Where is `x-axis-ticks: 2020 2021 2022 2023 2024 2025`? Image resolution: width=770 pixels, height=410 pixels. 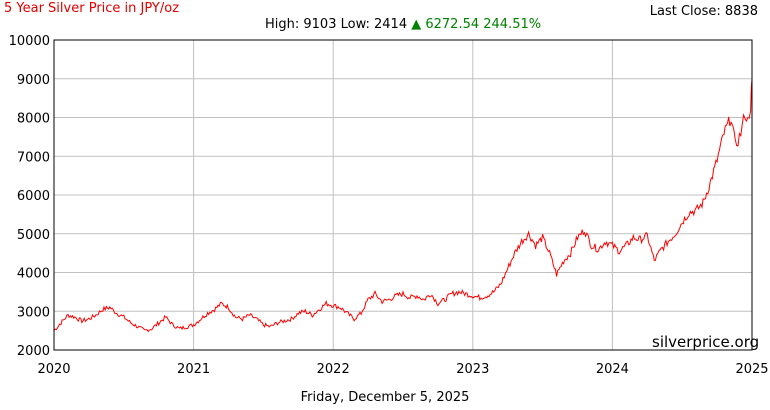
x-axis-ticks: 2020 2021 2022 2023 2024 2025 is located at coordinates (402, 369).